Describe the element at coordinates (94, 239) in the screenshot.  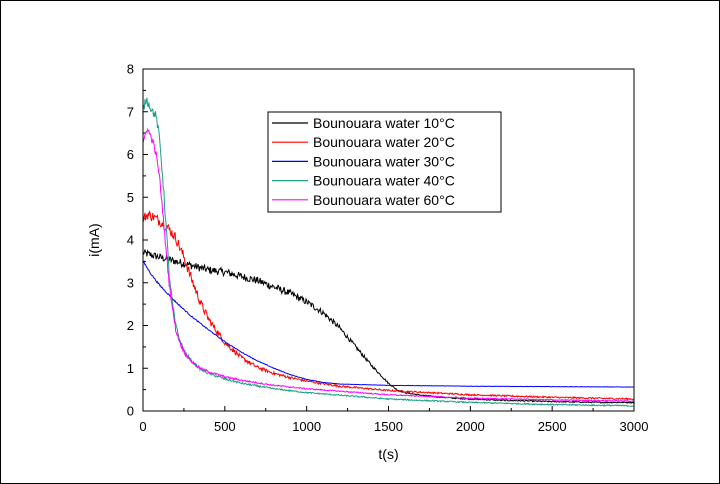
I see `y-axis-label: i(mA)` at that location.